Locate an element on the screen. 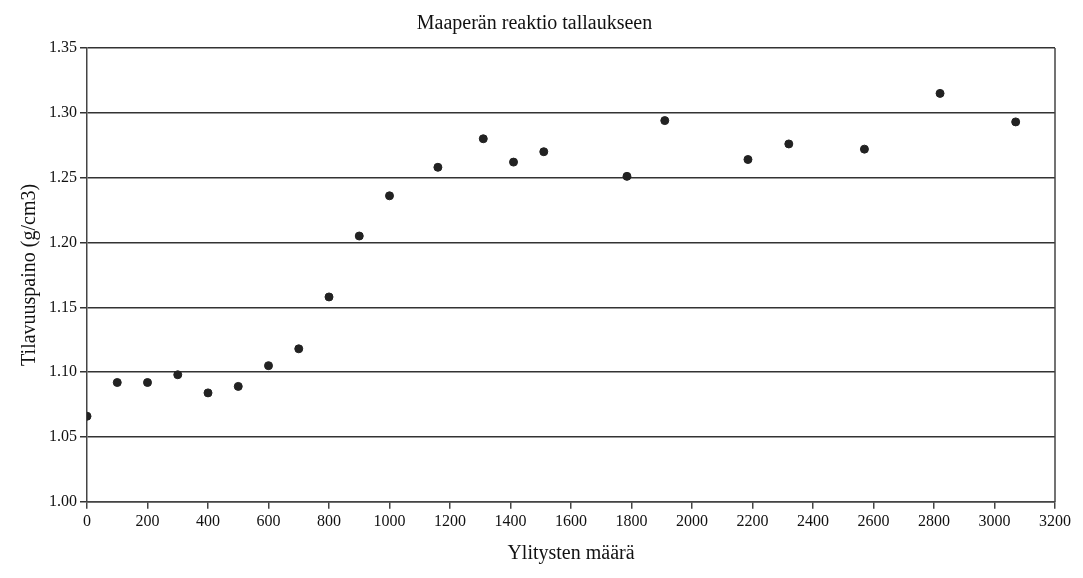  x-tick-label: 200 is located at coordinates (147, 520).